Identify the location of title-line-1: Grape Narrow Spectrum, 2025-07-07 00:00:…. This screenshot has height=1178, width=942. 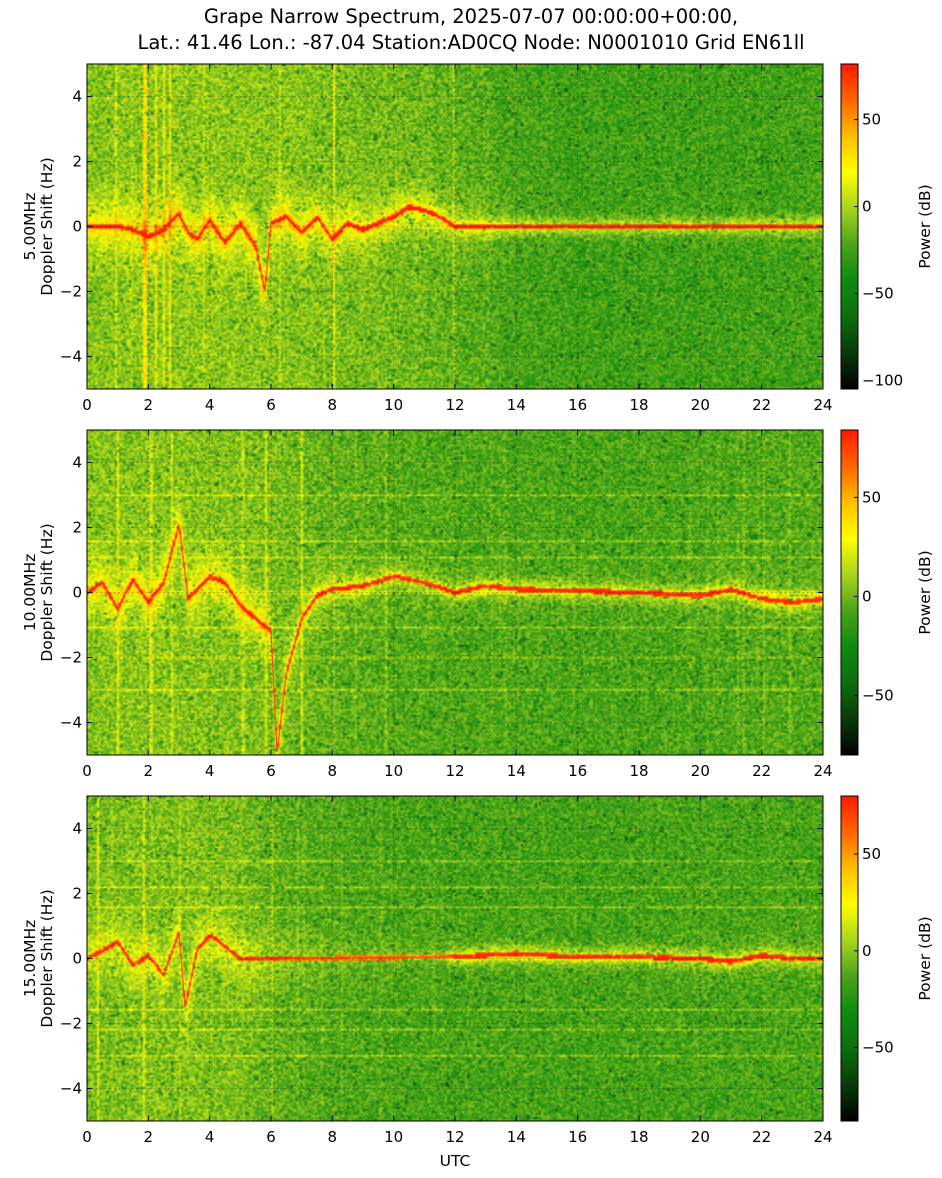
(471, 16).